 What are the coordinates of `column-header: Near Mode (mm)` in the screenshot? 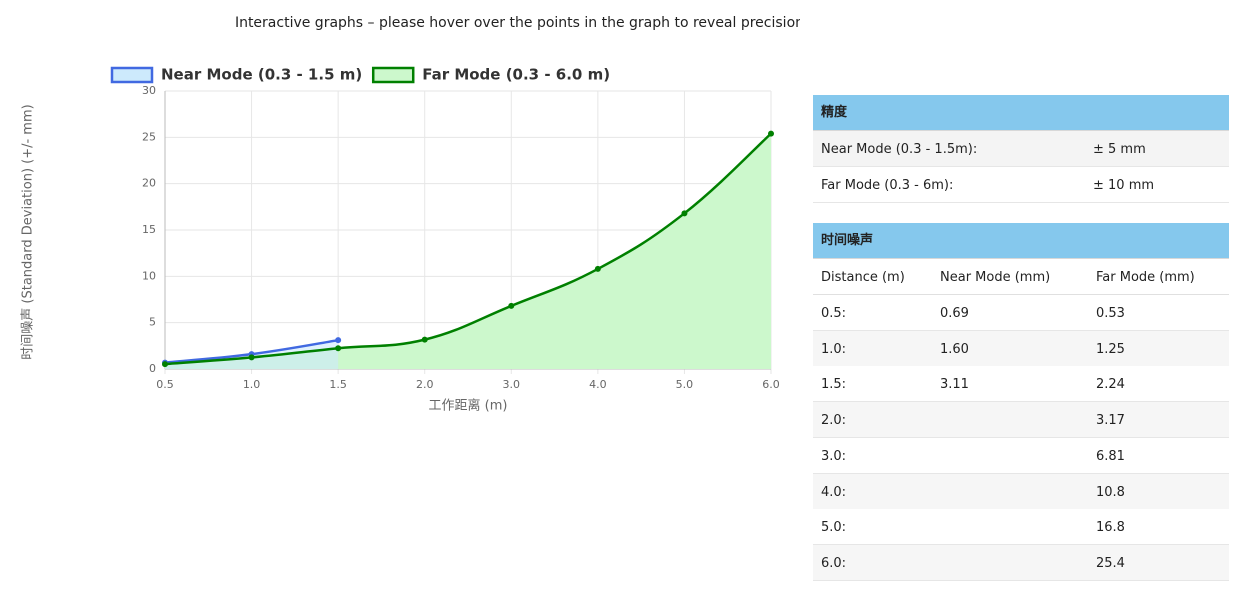 It's located at (995, 277).